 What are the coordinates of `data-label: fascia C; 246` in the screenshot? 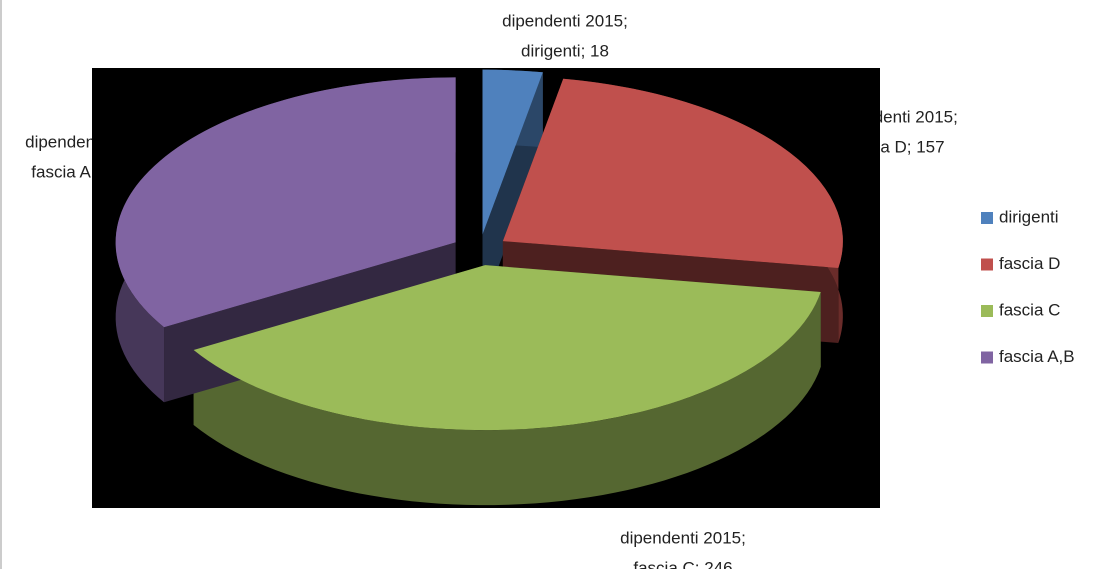 It's located at (682, 563).